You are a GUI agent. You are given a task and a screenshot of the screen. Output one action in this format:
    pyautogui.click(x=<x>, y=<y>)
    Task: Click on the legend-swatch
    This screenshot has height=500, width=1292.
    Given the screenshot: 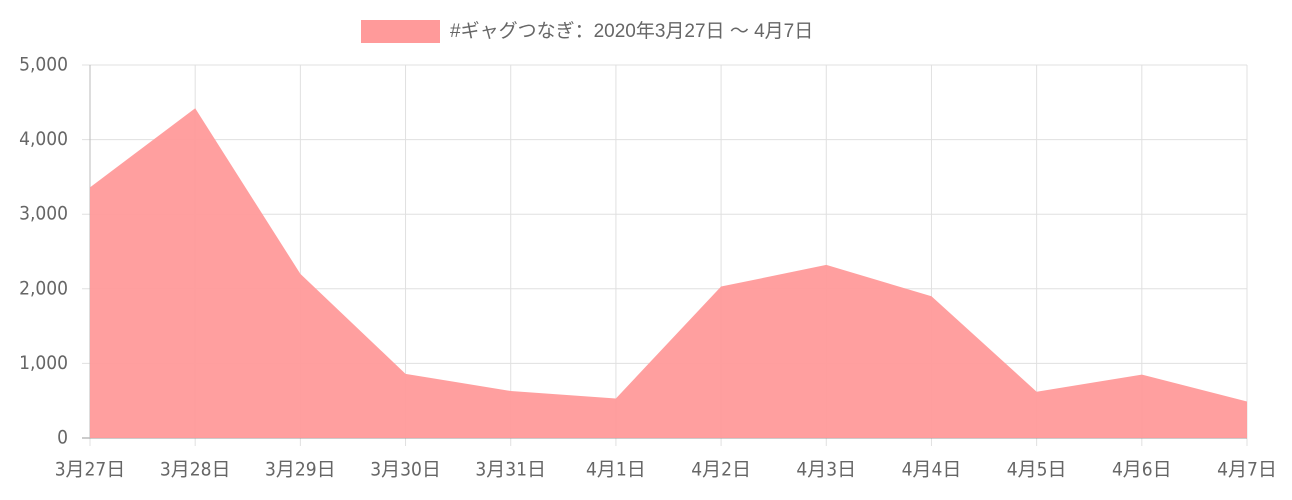 What is the action you would take?
    pyautogui.click(x=400, y=31)
    